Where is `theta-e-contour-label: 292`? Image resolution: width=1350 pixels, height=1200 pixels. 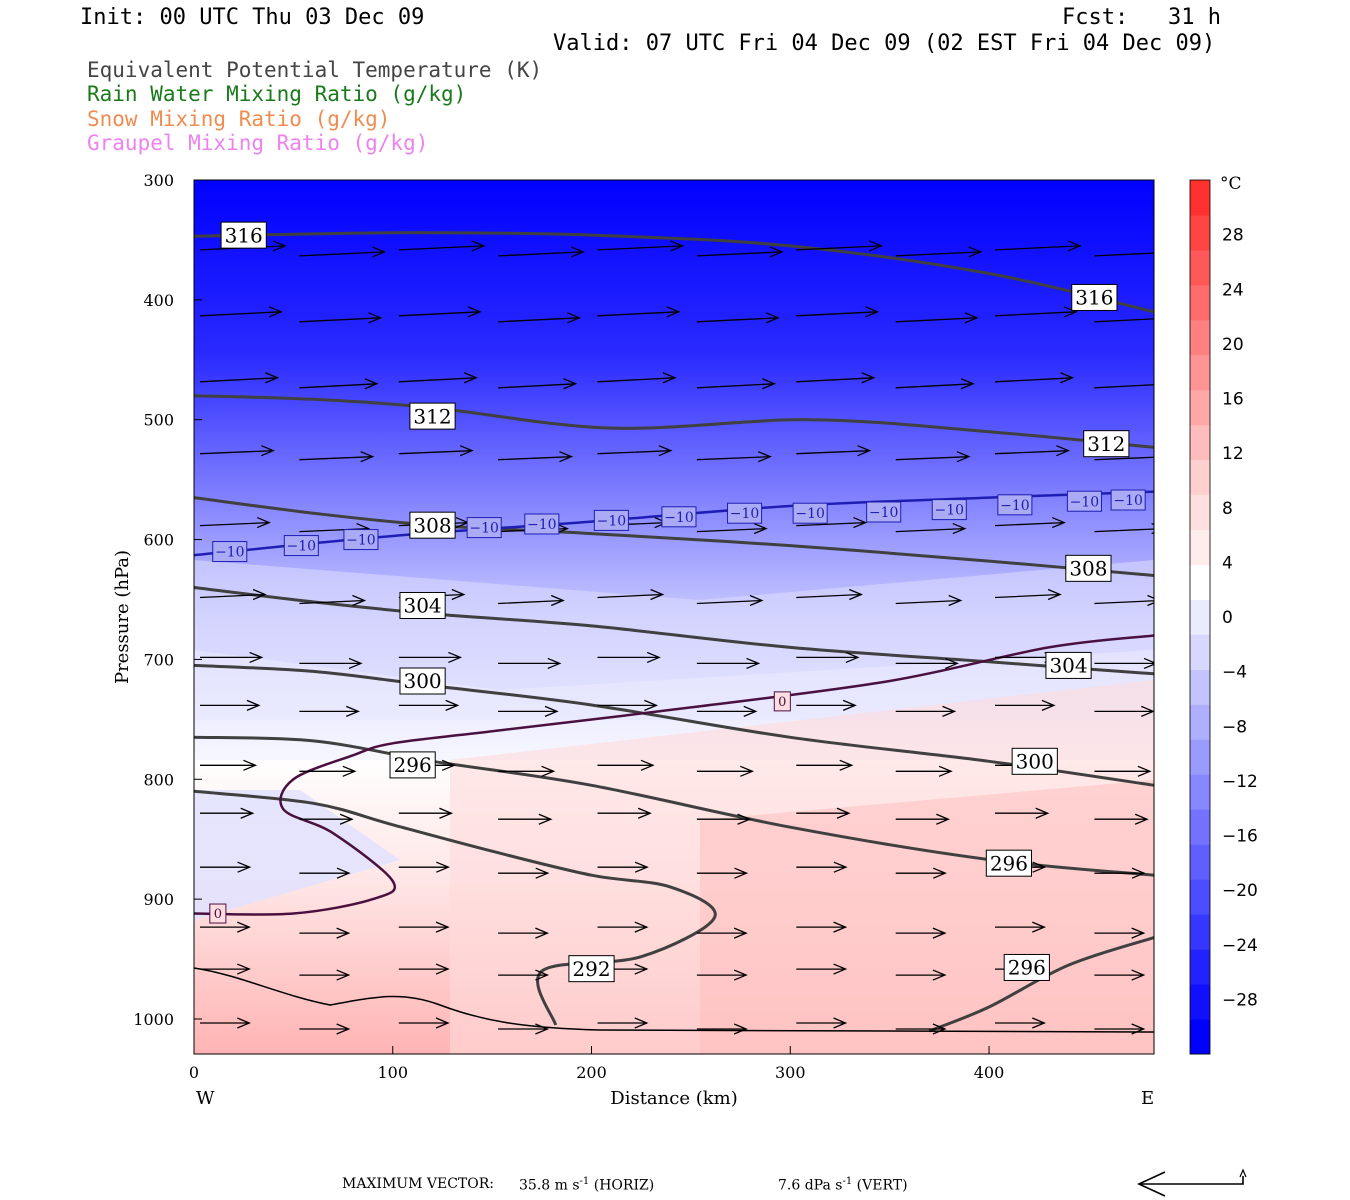 theta-e-contour-label: 292 is located at coordinates (591, 969).